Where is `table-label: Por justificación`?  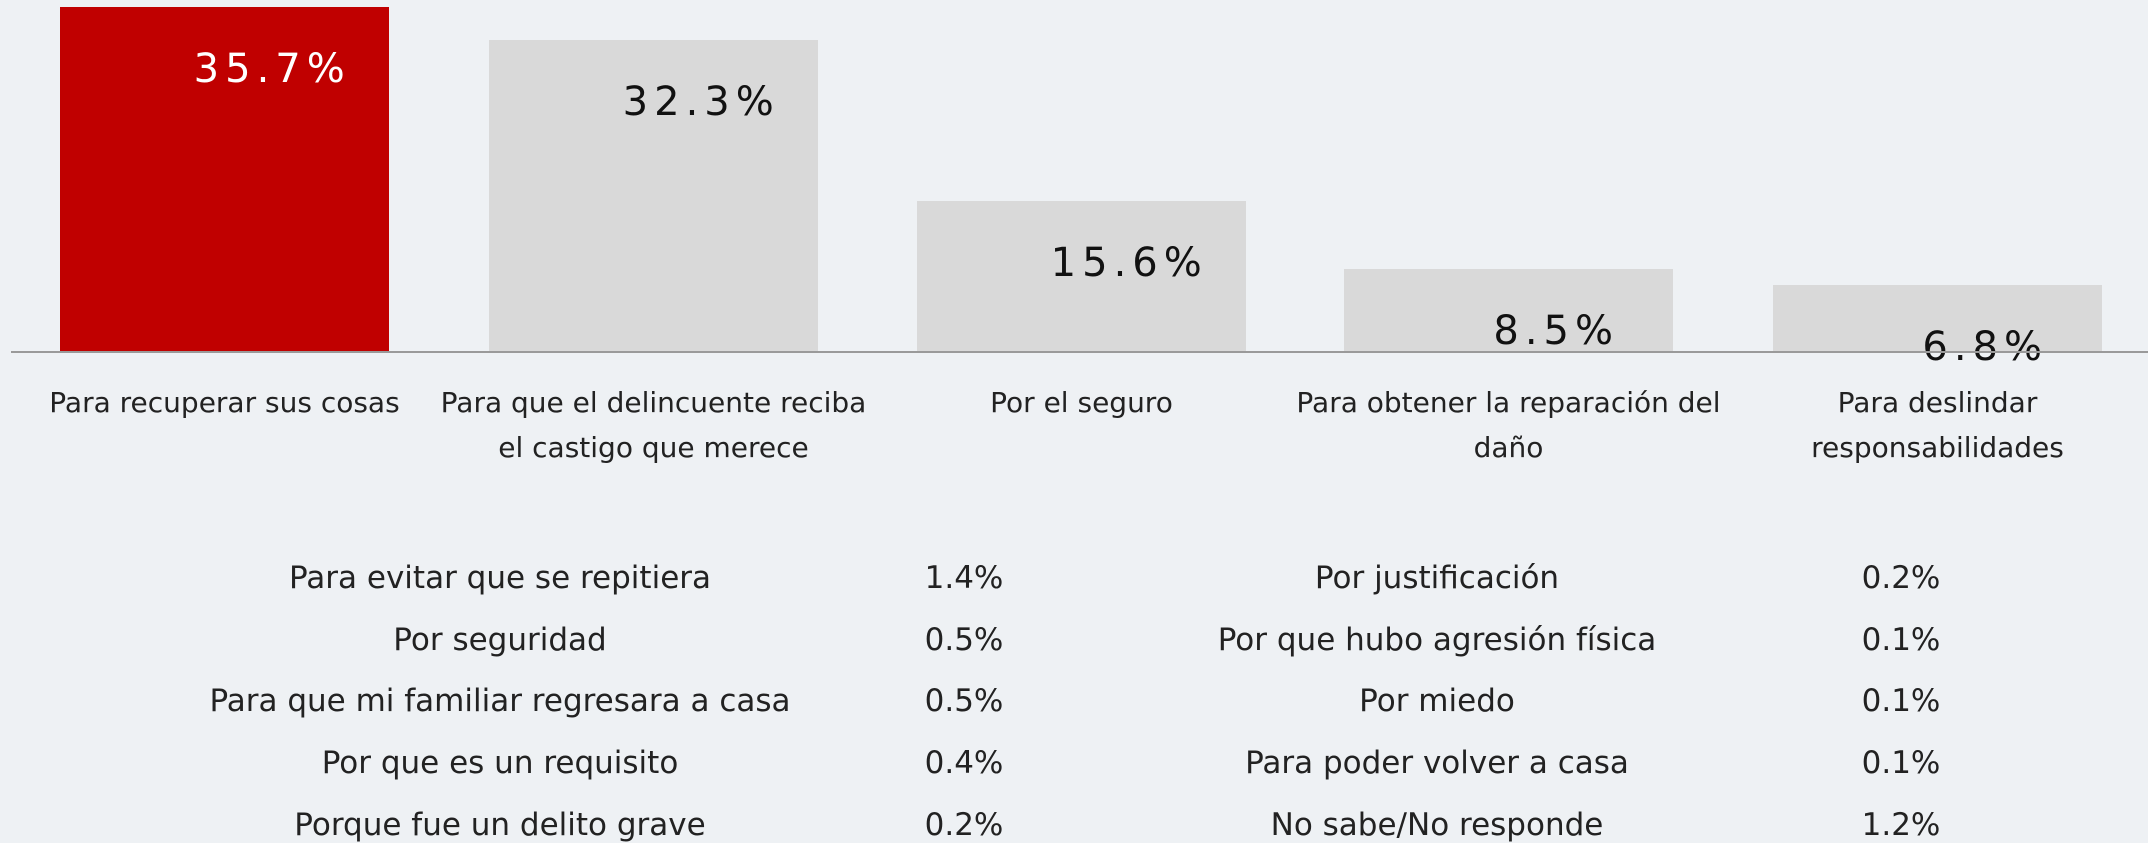
table-label: Por justificación is located at coordinates (1437, 578).